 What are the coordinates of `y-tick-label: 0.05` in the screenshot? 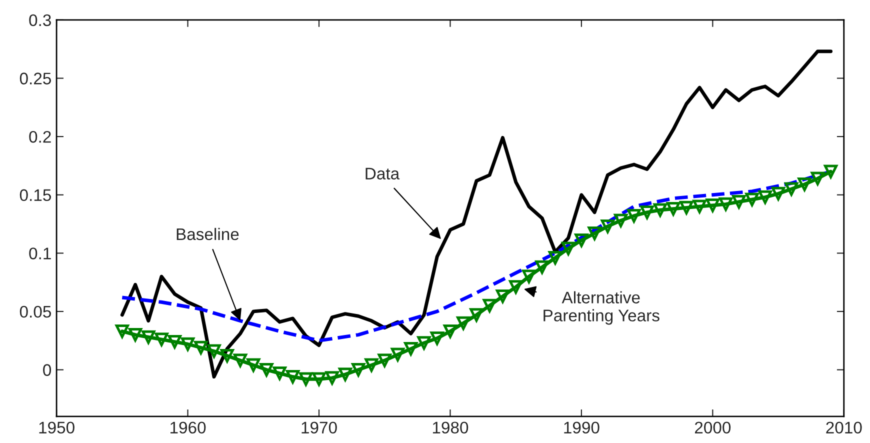 It's located at (35, 312).